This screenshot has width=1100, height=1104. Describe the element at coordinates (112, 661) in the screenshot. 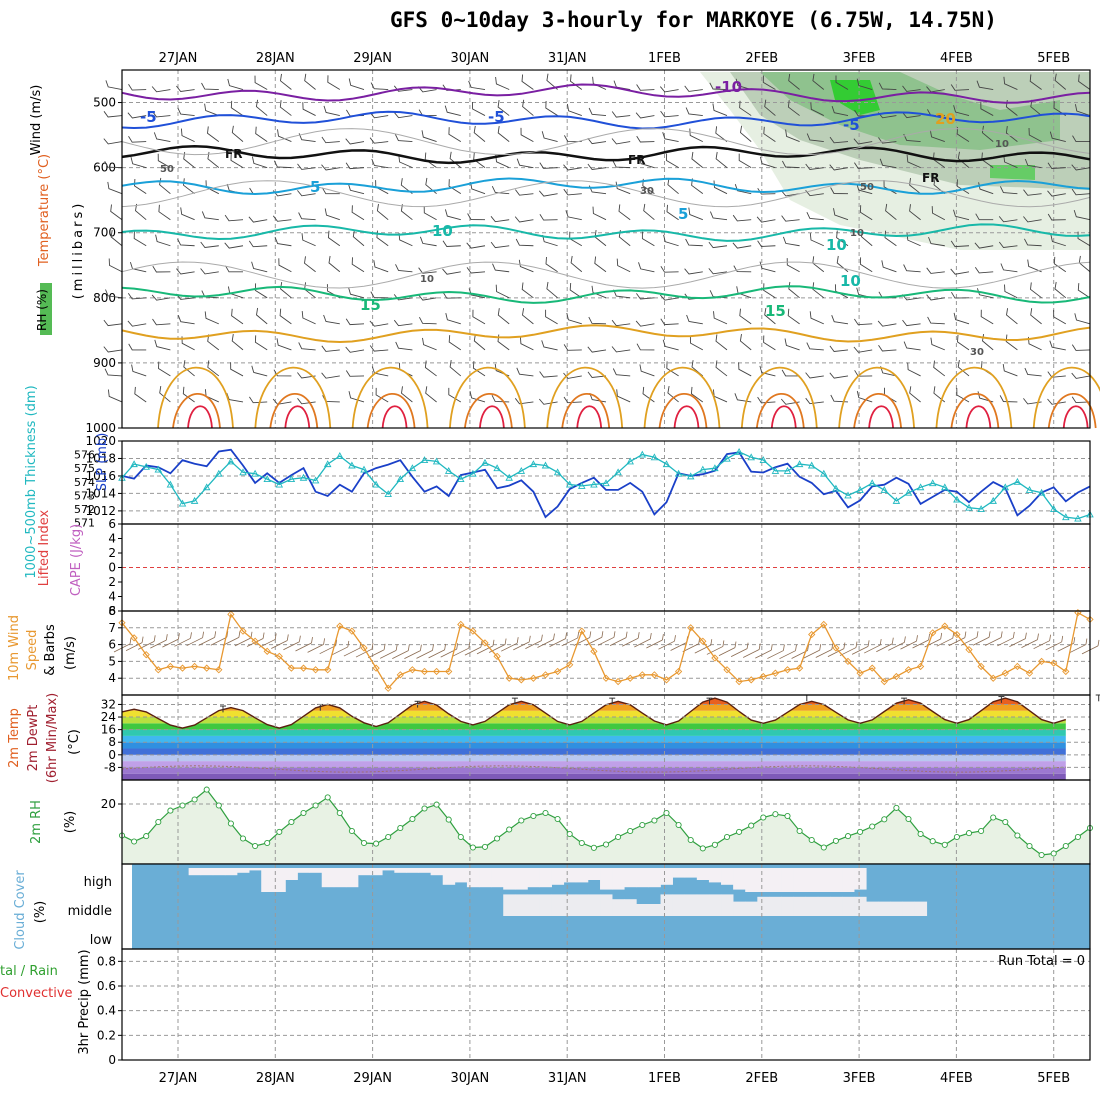

I see `wind-10m-tick-label: 5` at that location.